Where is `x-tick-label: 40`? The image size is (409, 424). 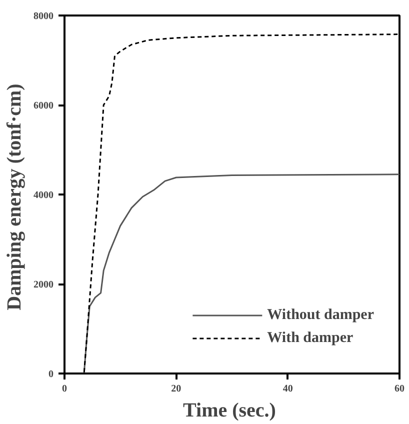 x-tick-label: 40 is located at coordinates (287, 389).